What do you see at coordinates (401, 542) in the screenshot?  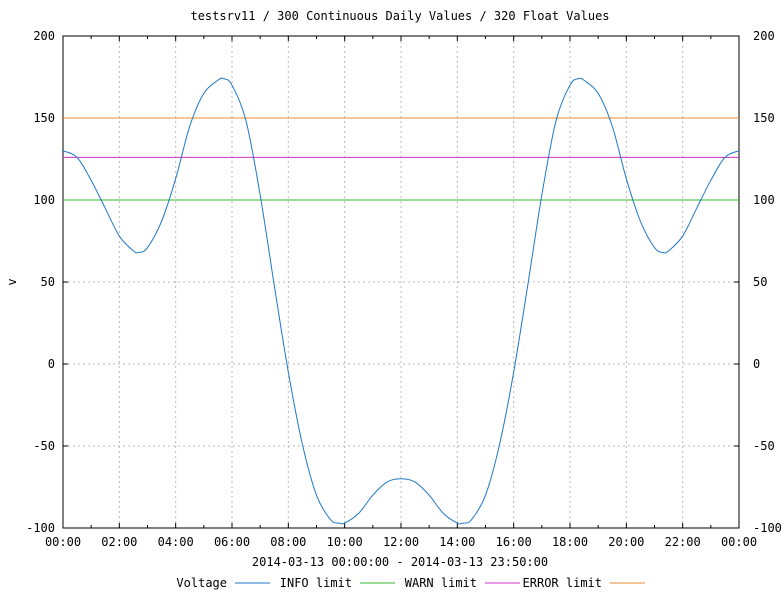 I see `x-tick-label: 12:00` at bounding box center [401, 542].